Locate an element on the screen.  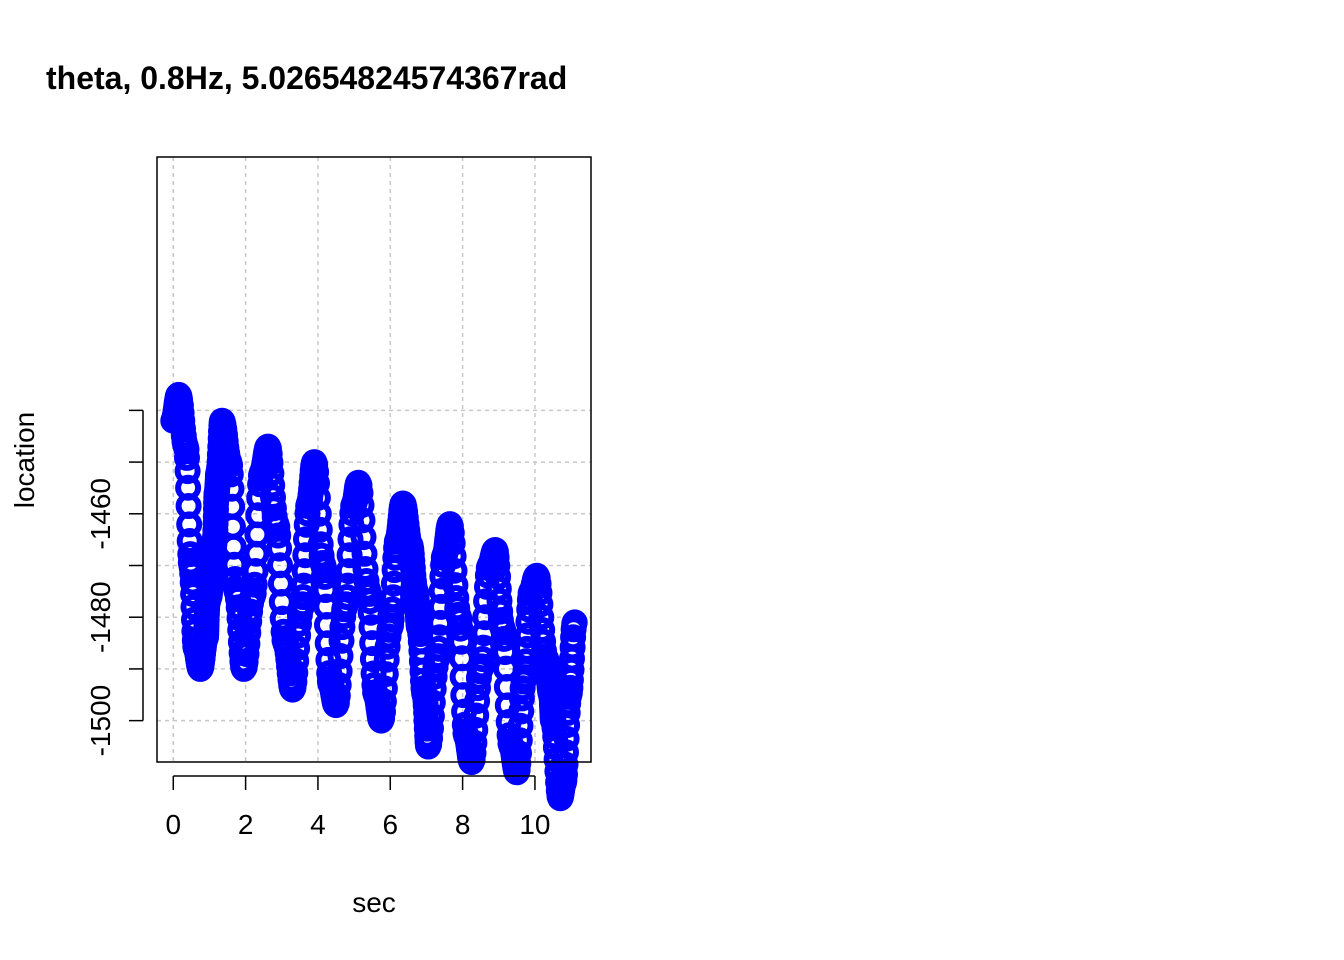
title-area: theta, 0.8Hz, 5.02654824574367rad is located at coordinates (336, 65).